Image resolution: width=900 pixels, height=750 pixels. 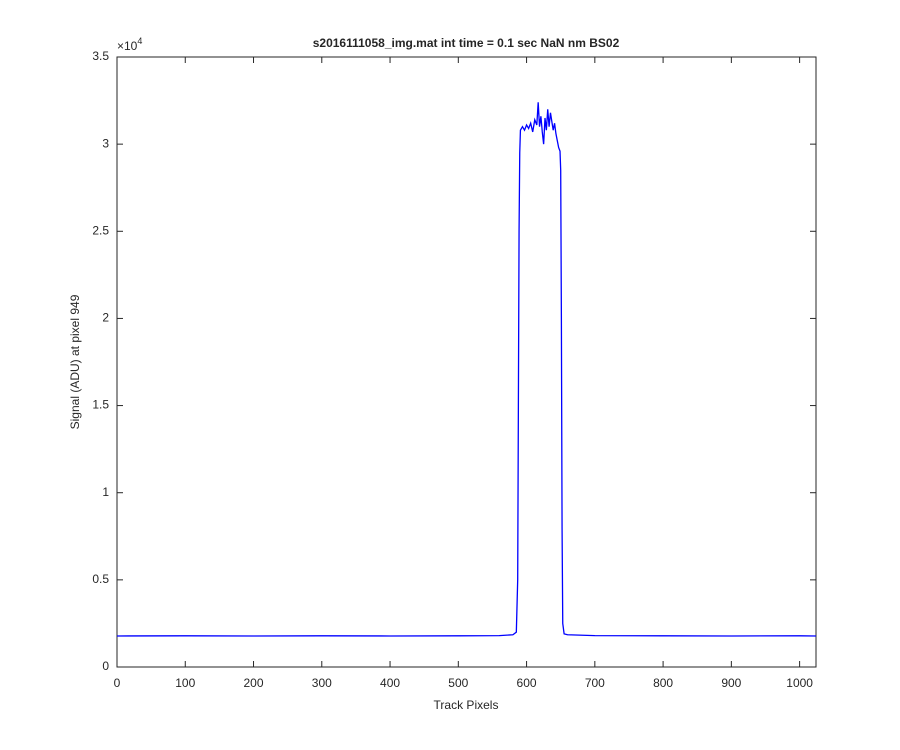 What do you see at coordinates (595, 683) in the screenshot?
I see `x-tick-label: 700` at bounding box center [595, 683].